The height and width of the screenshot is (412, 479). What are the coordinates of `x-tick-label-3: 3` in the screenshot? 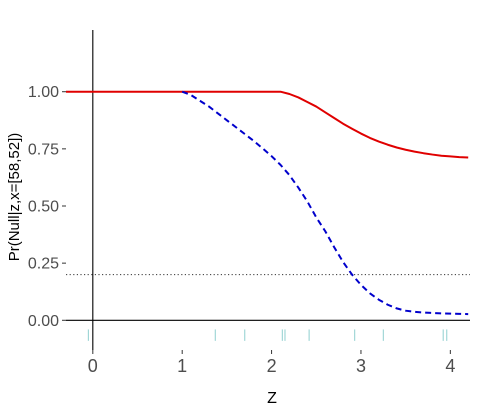 It's located at (361, 366).